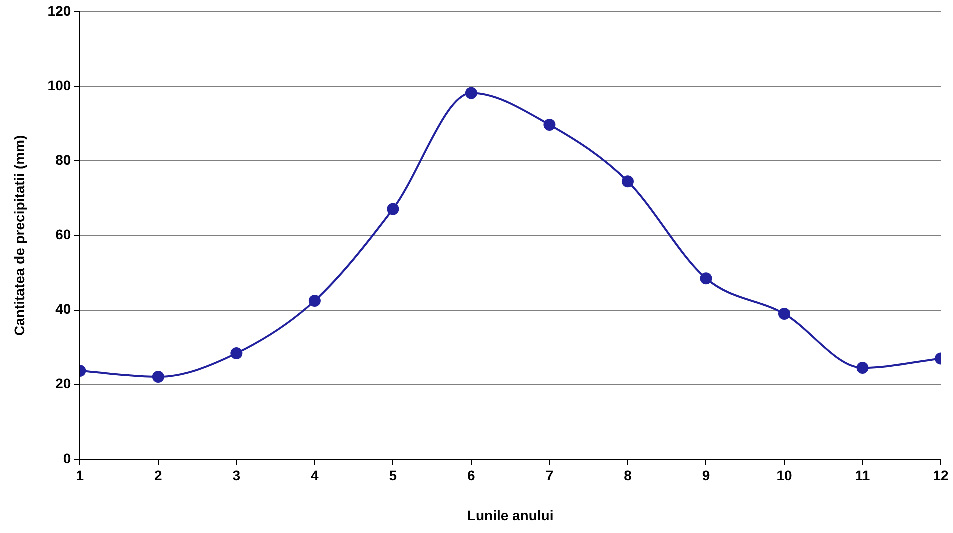 The height and width of the screenshot is (533, 953). Describe the element at coordinates (60, 85) in the screenshot. I see `y-tick-label: 100` at that location.